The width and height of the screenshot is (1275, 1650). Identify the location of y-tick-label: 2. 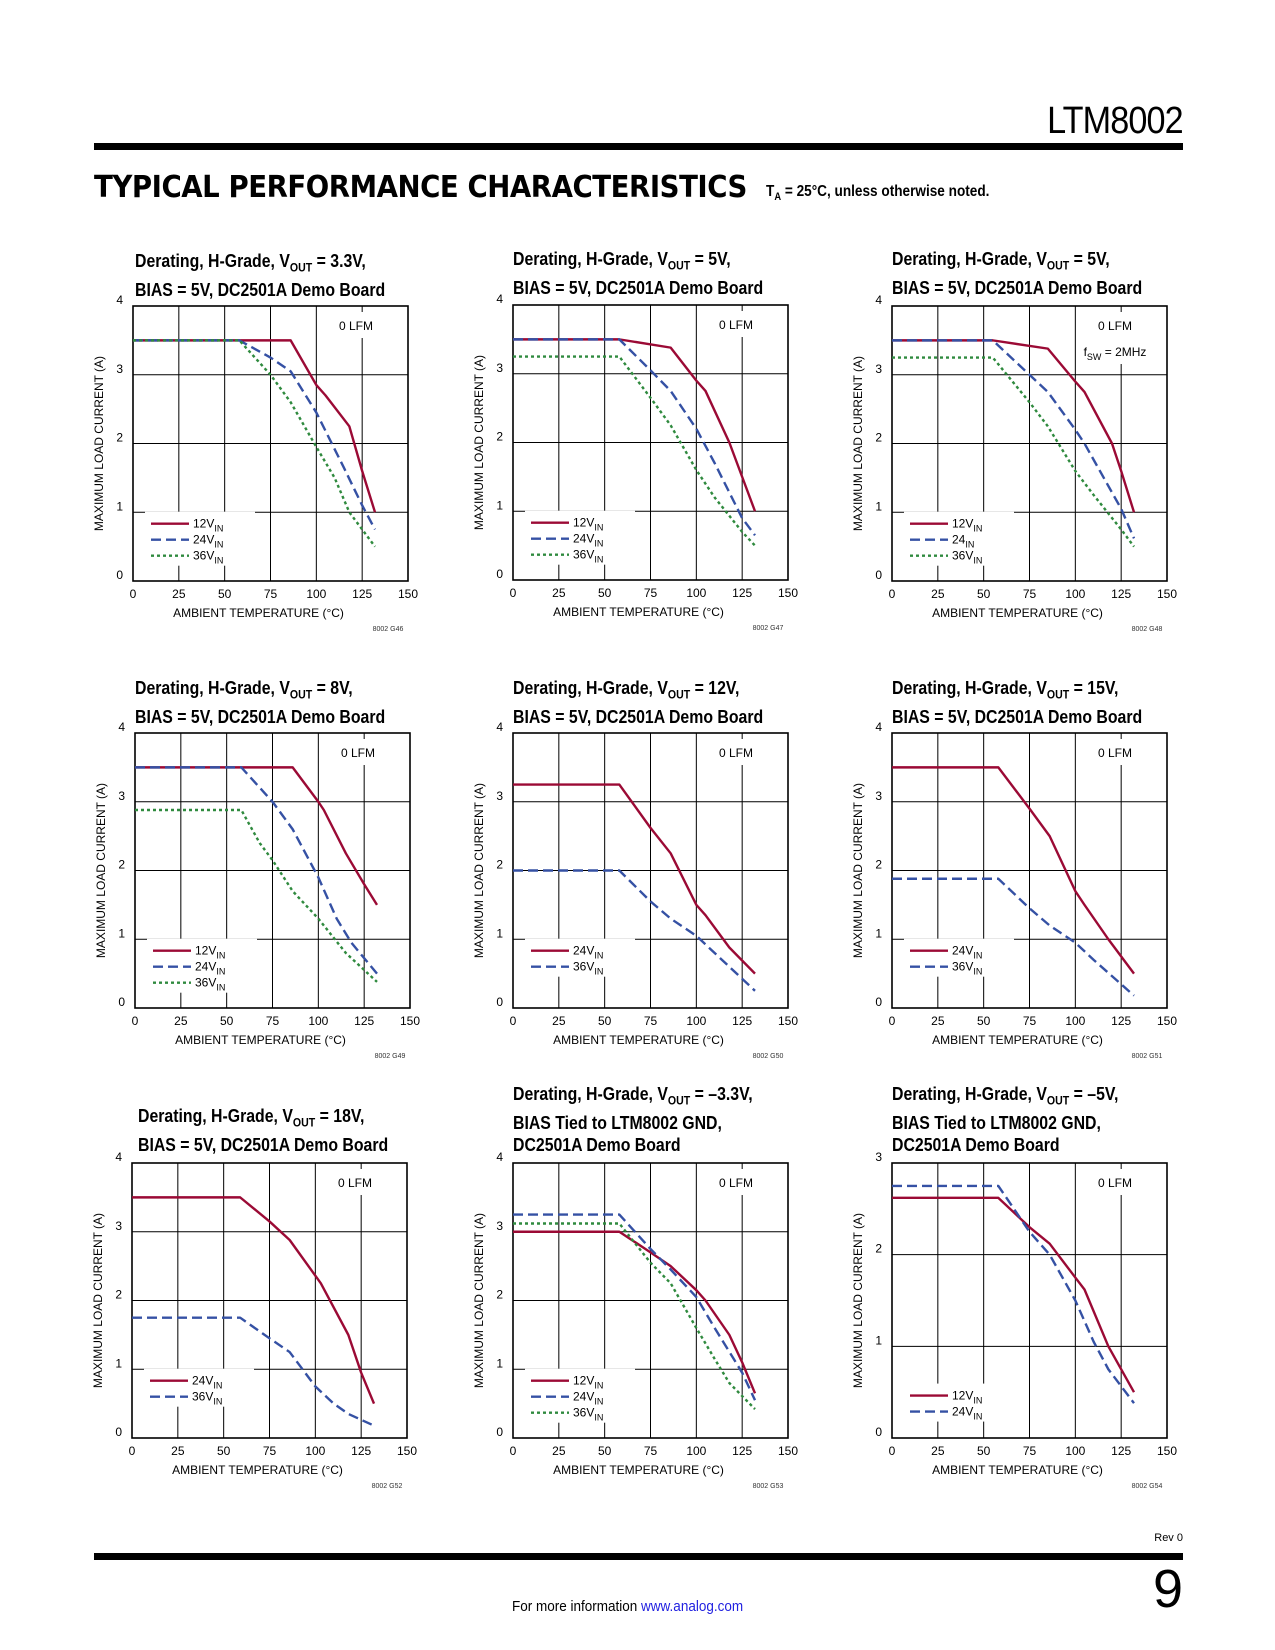
(499, 437).